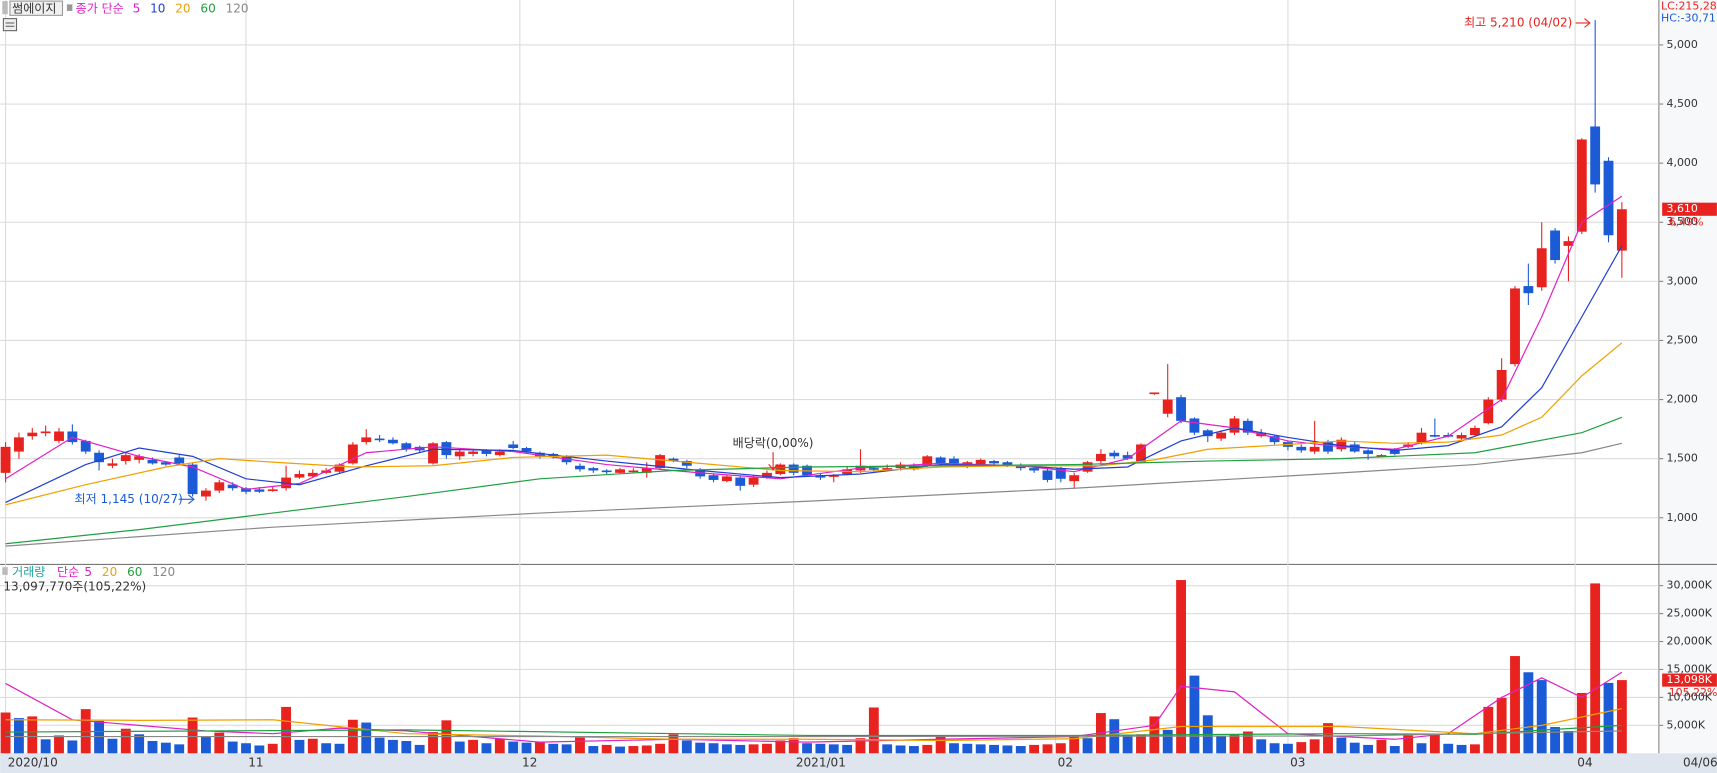  I want to click on x-tick-label: 02, so click(1065, 763).